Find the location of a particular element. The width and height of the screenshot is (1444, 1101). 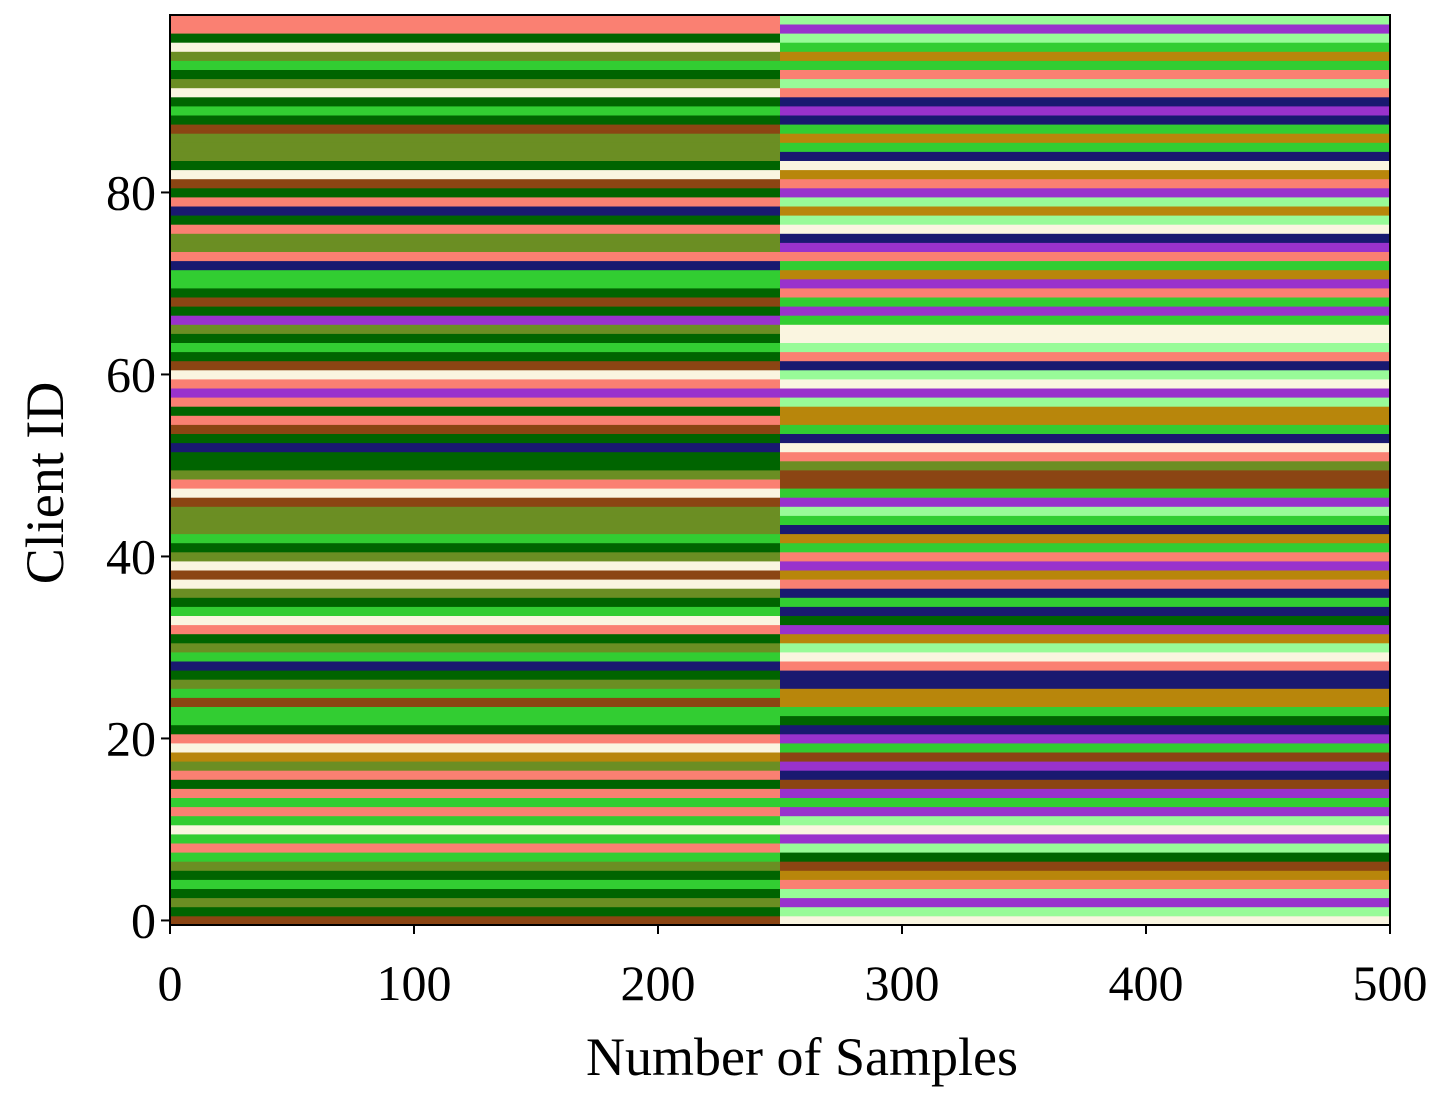

y-tick-label: 60 is located at coordinates (131, 374).